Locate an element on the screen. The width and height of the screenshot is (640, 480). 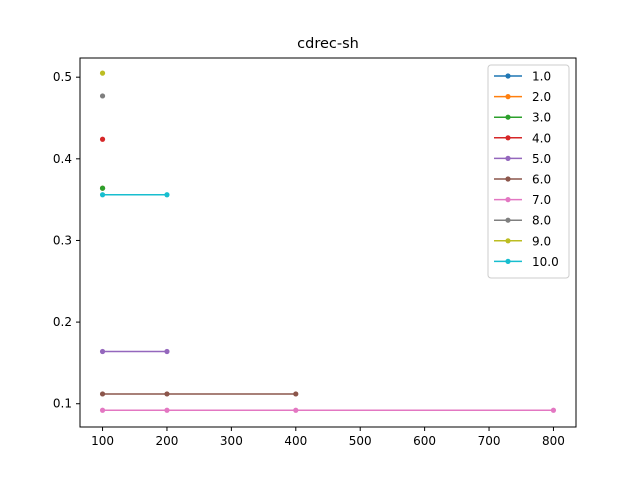
legend-entry-6: 6.0 is located at coordinates (522, 180).